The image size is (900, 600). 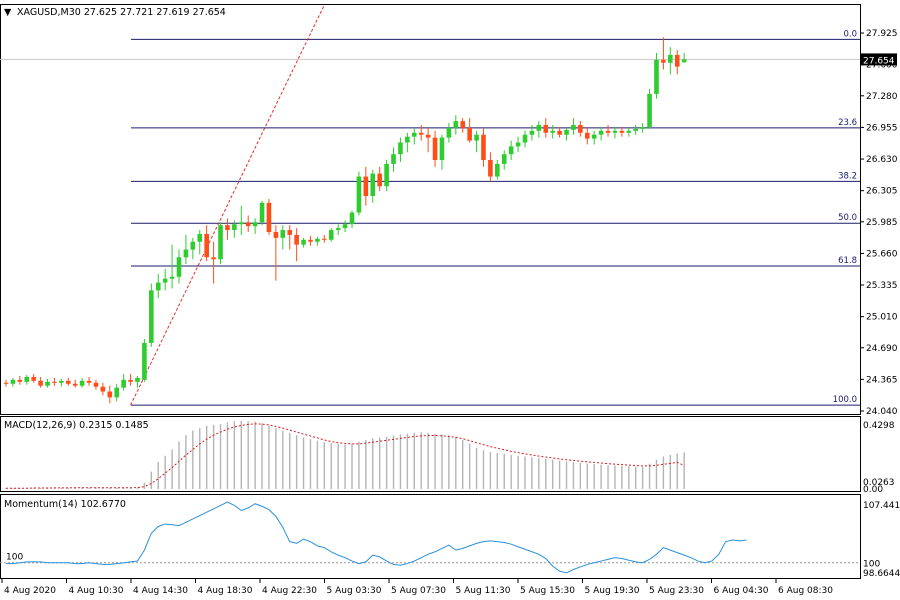 What do you see at coordinates (882, 318) in the screenshot?
I see `price-tick-label: 25.010` at bounding box center [882, 318].